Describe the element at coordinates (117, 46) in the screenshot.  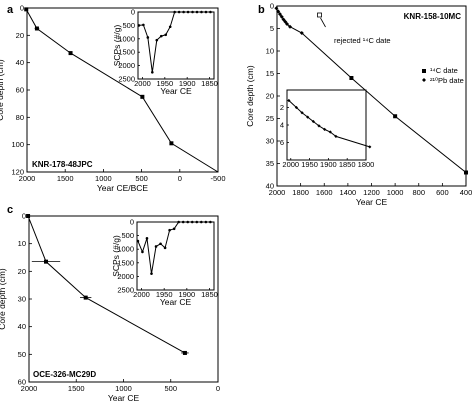
I see `a-inset-ylabel: SCPs (#/g)` at that location.